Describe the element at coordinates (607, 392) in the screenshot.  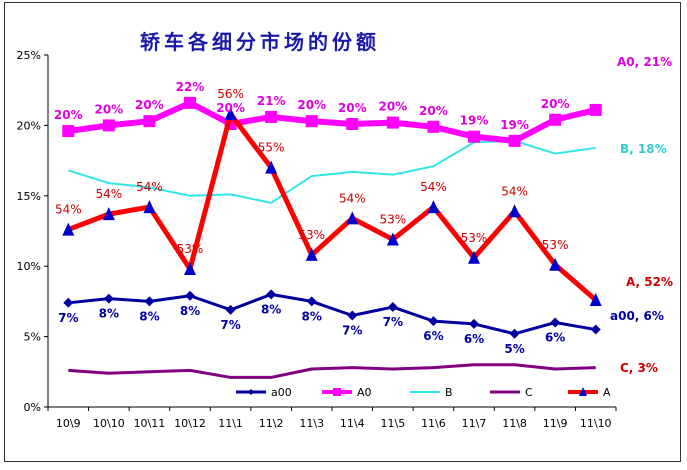
I see `legend-label-A: A` at that location.